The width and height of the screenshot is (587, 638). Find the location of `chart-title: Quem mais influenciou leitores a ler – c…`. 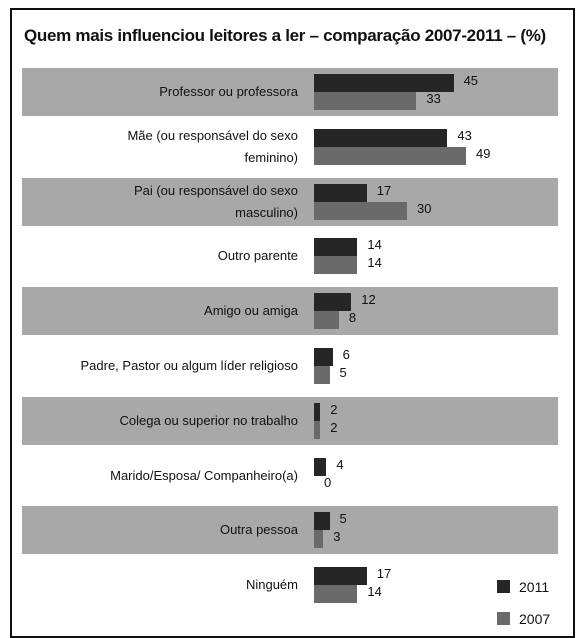

chart-title: Quem mais influenciou leitores a ler – c… is located at coordinates (285, 35).